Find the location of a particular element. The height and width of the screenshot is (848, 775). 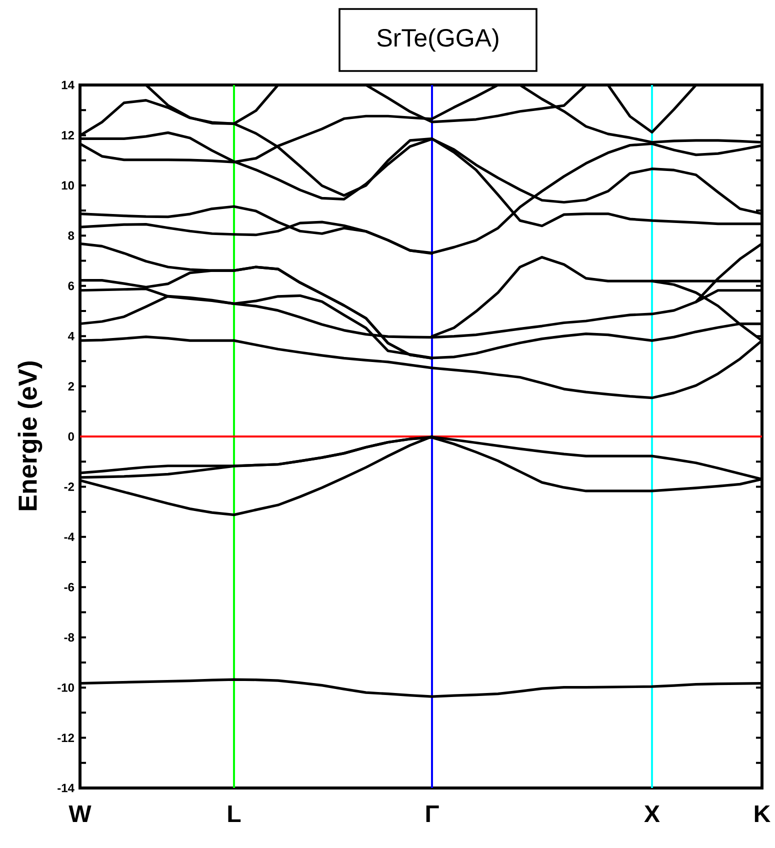

y-tick-label: 10 is located at coordinates (68, 185).